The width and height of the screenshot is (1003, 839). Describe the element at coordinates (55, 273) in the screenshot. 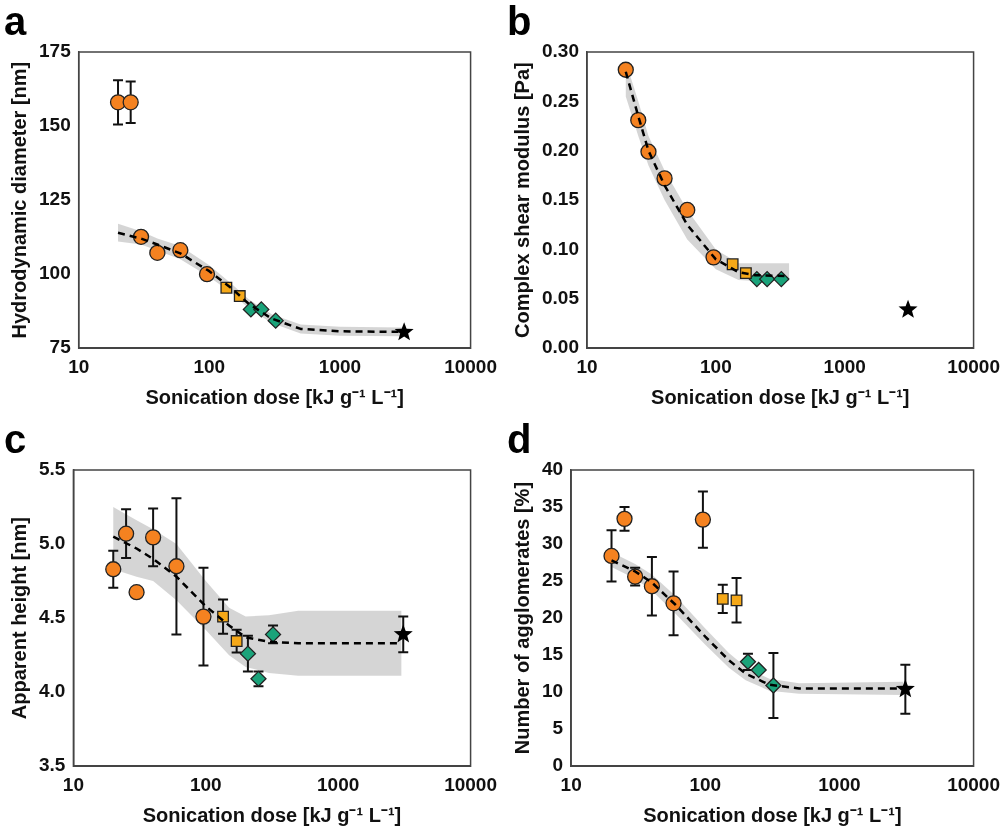

I see `y-tick-label: 100` at that location.